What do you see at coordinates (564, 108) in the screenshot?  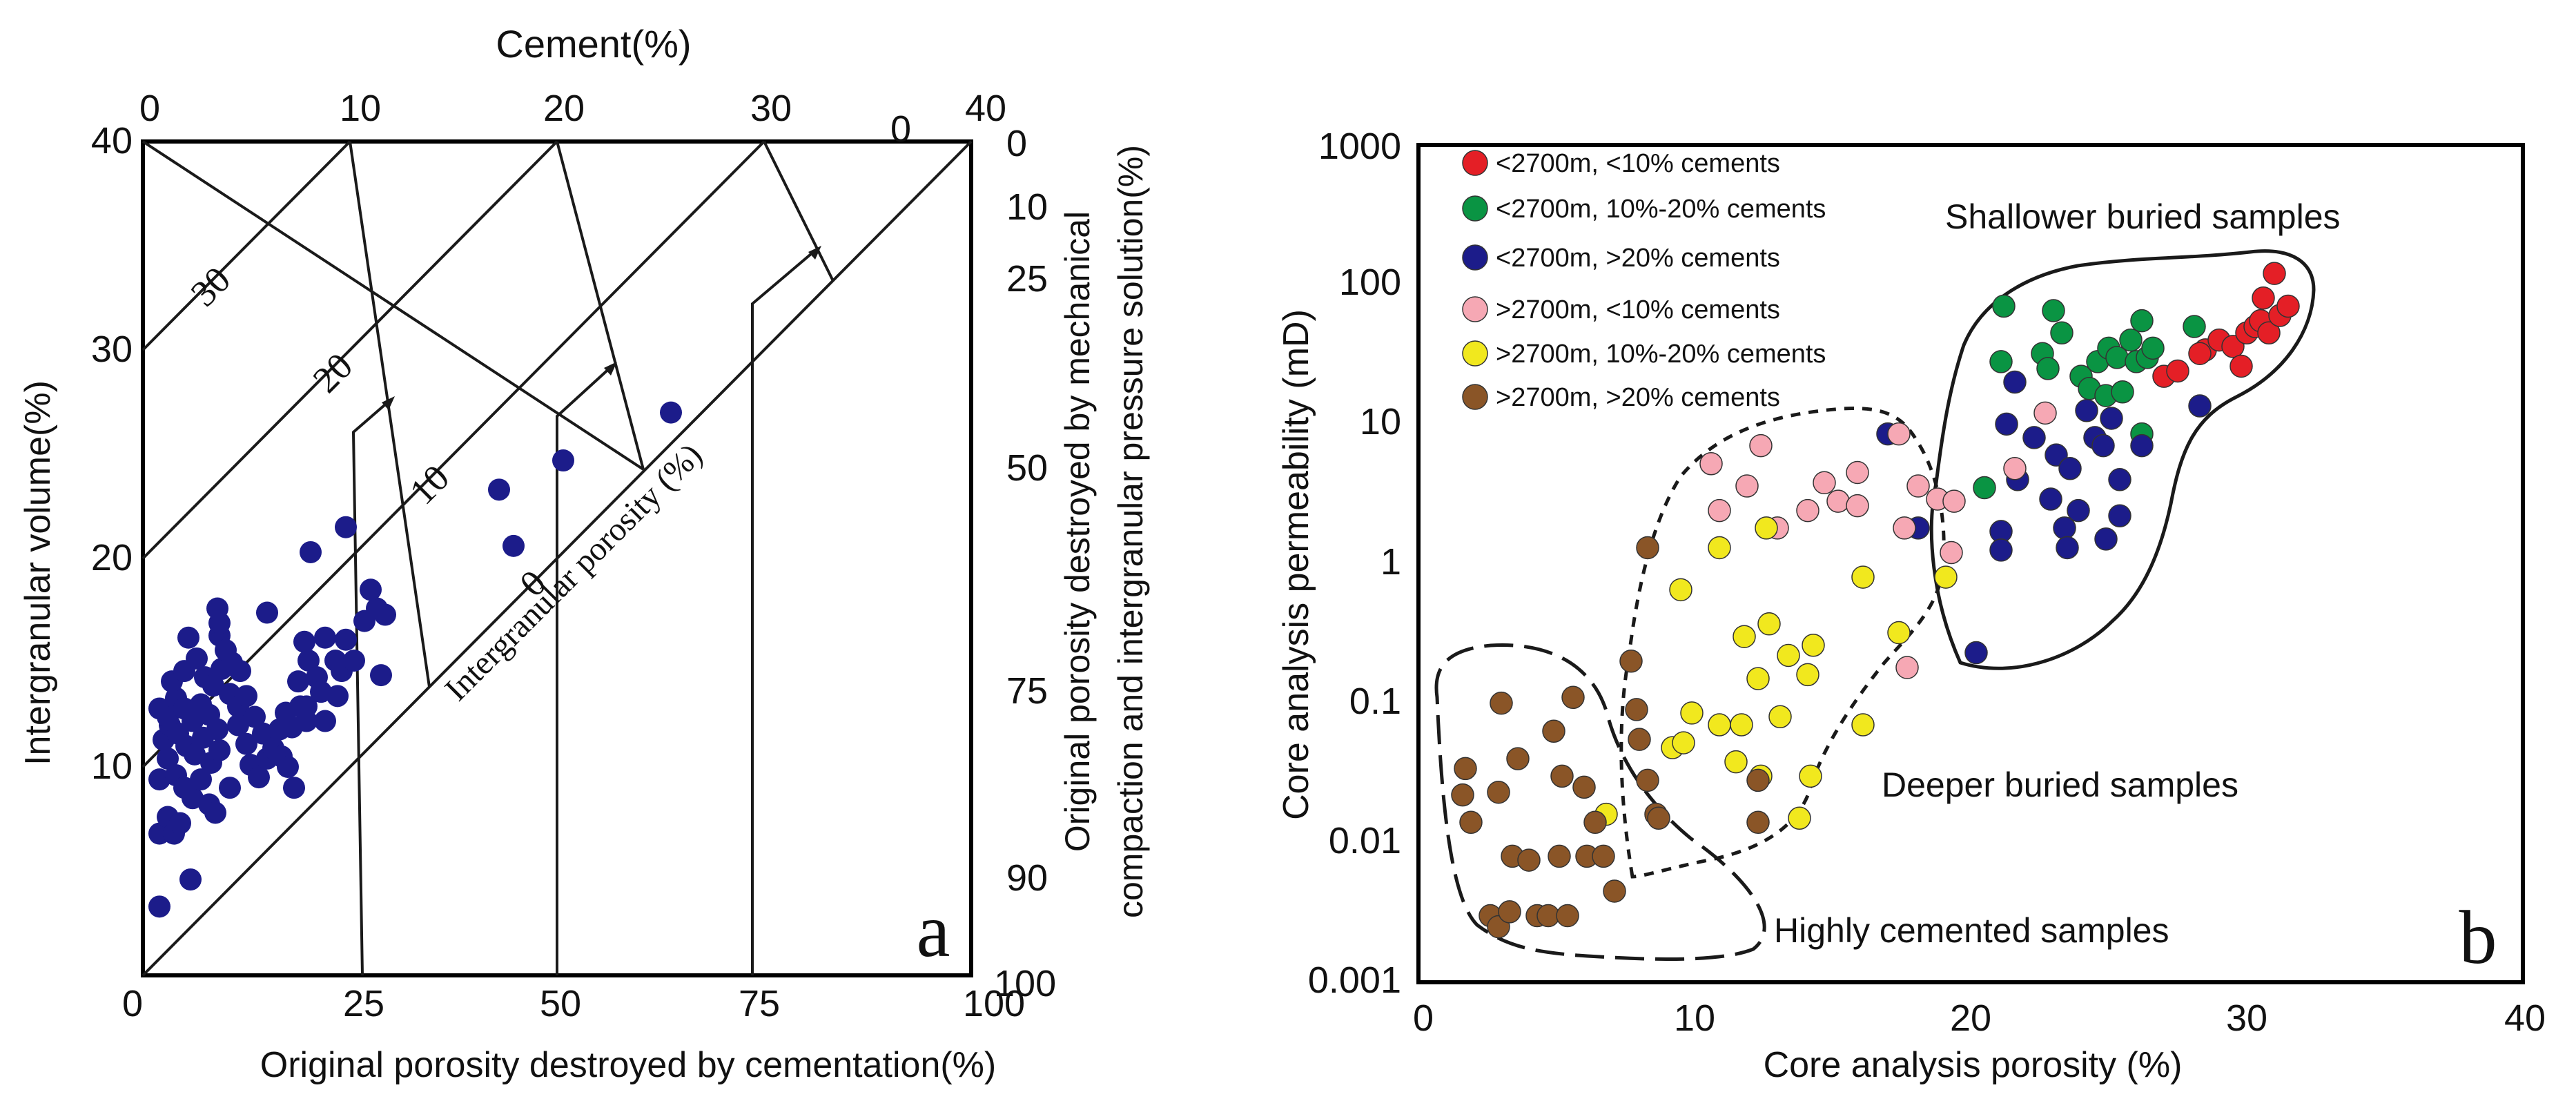 I see `top-tick-label: 20` at bounding box center [564, 108].